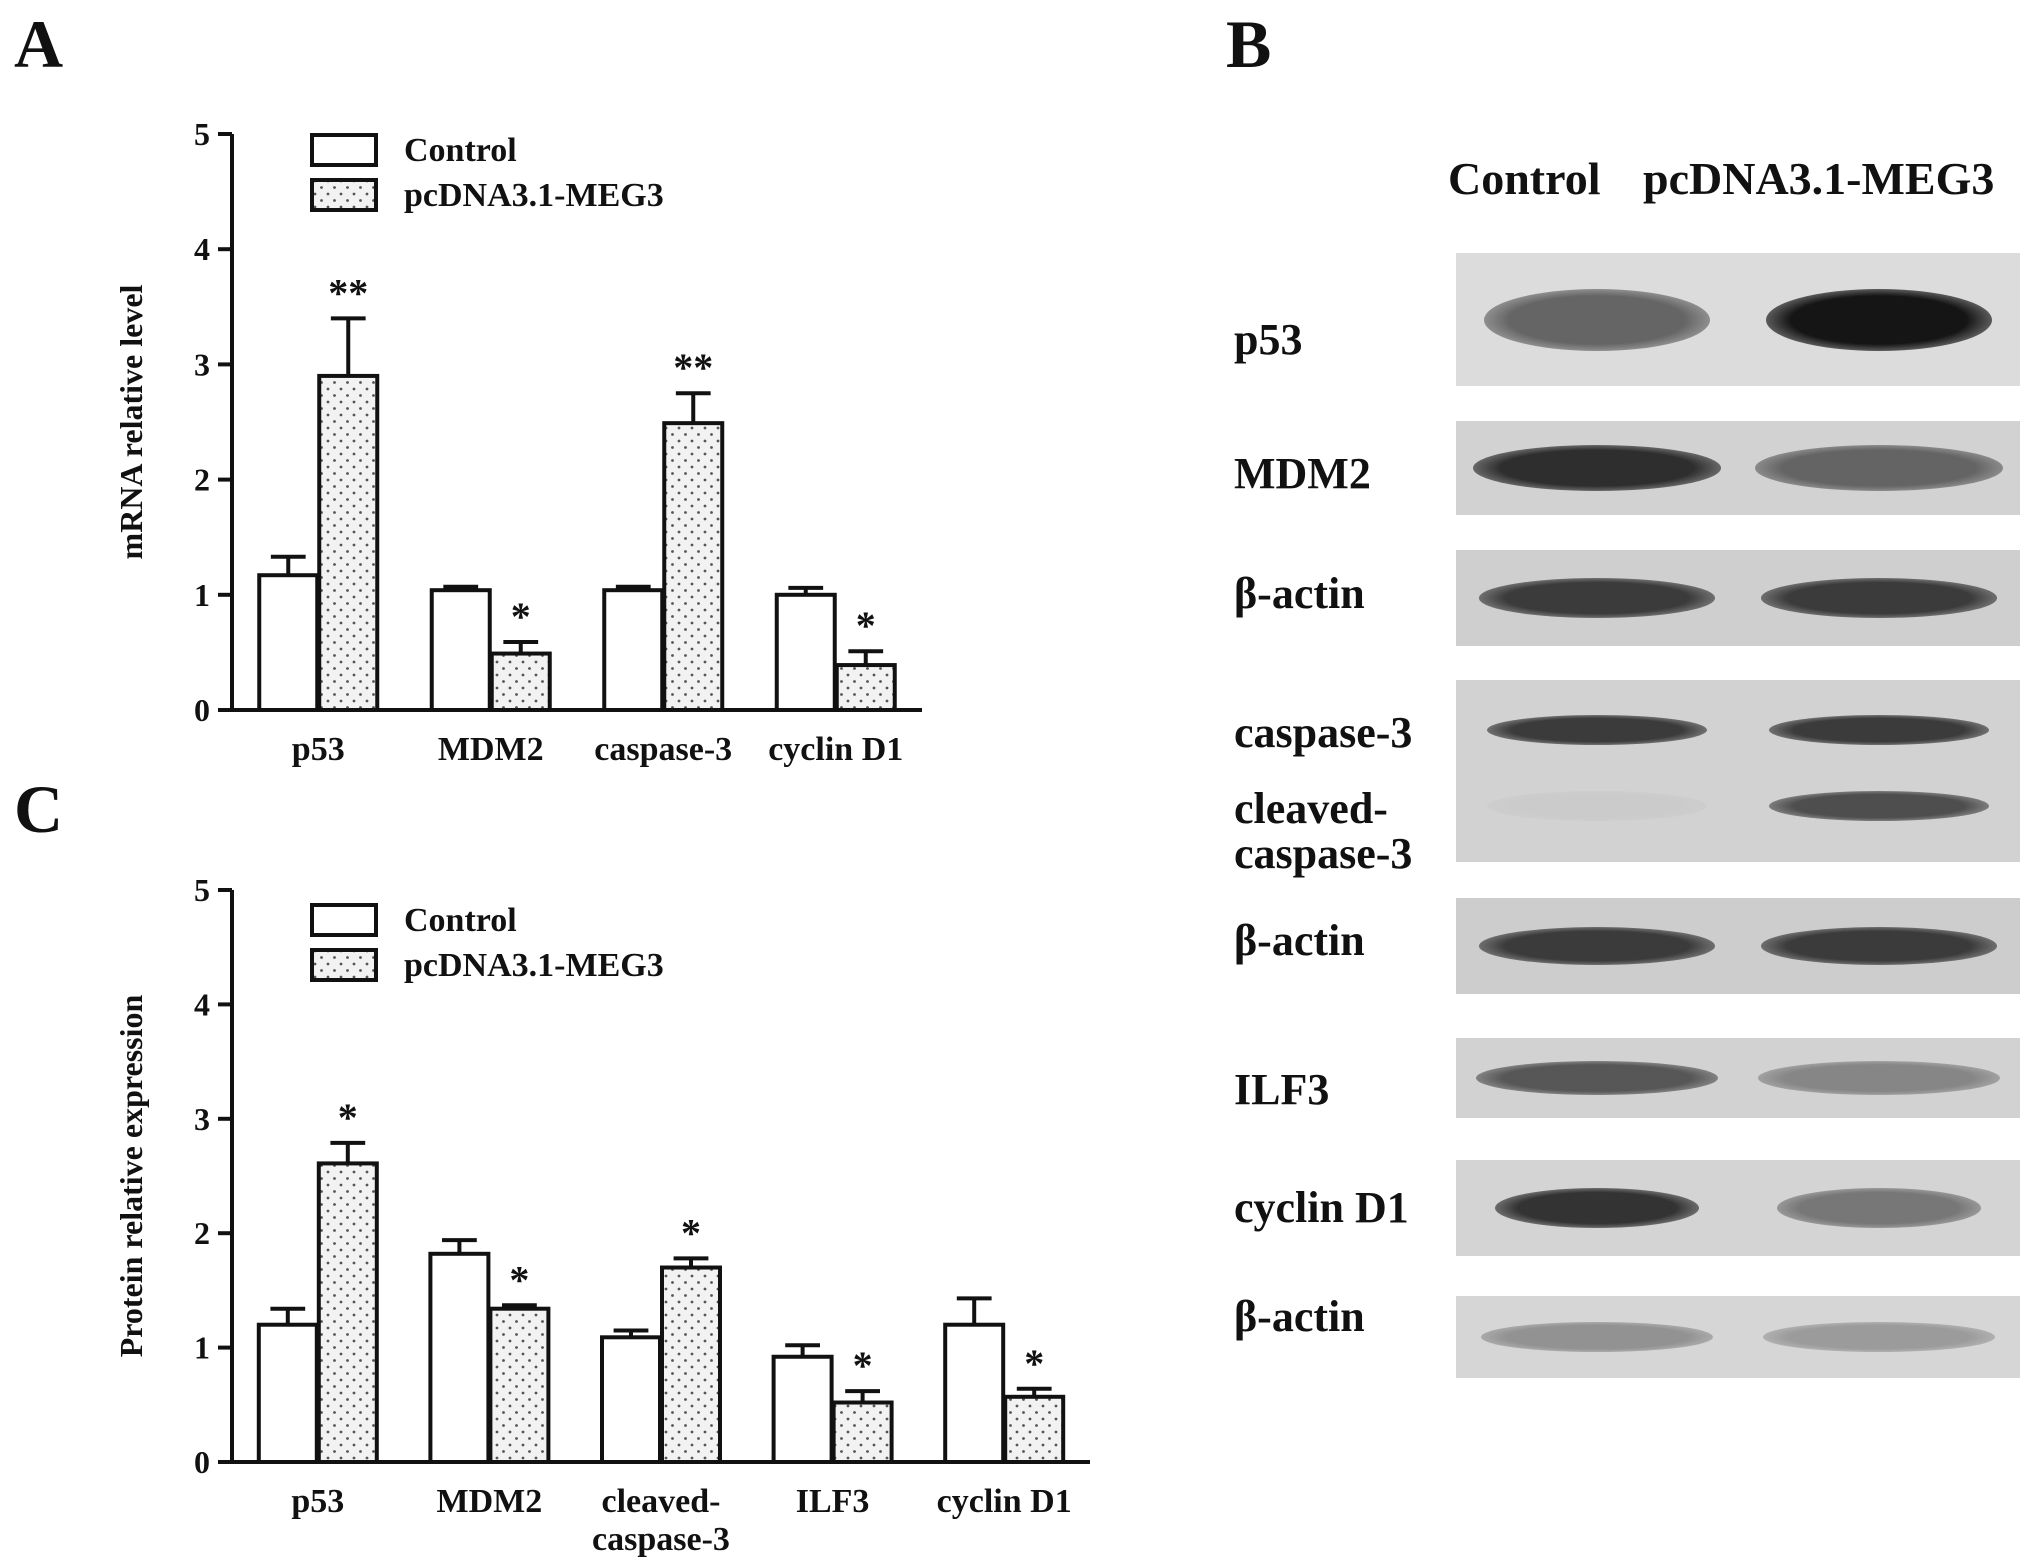 The height and width of the screenshot is (1566, 2031). I want to click on blot-label-beta-actin-2: β-actin, so click(1299, 940).